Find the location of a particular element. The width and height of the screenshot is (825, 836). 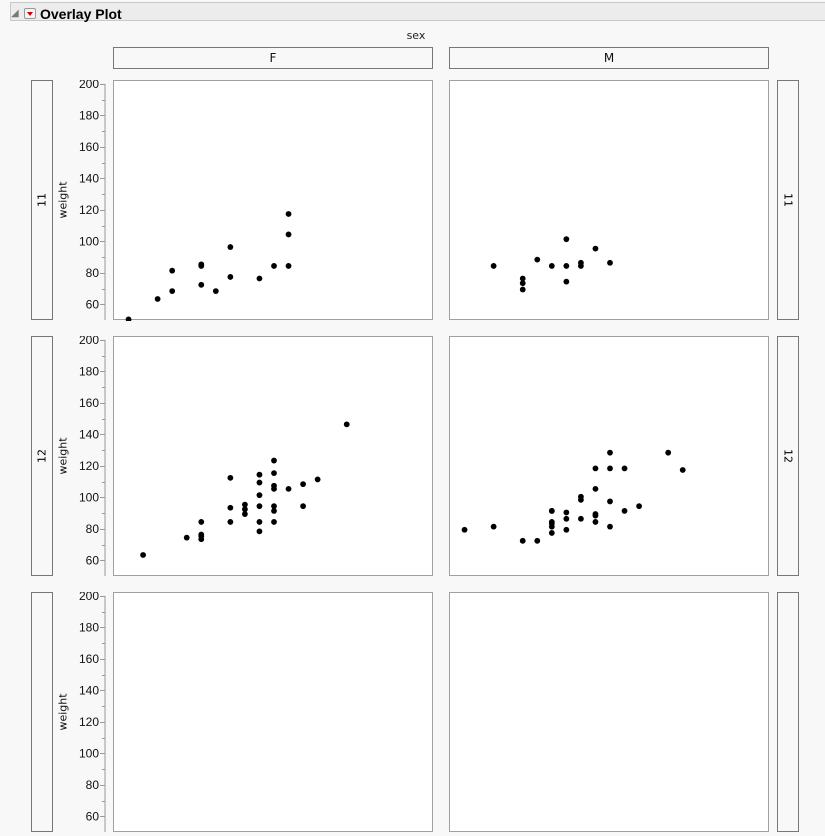

row-strip-right: 11 is located at coordinates (788, 200).